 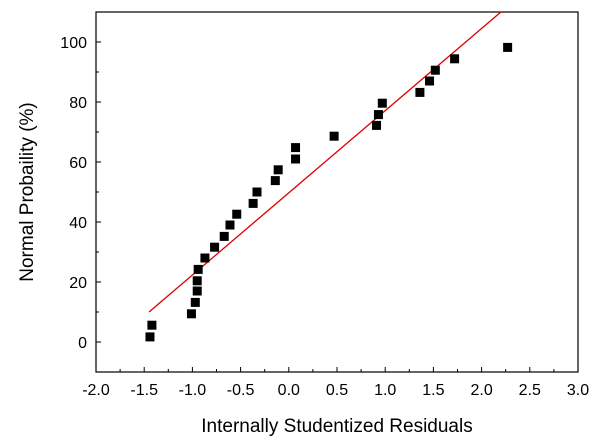 I want to click on y-tick-label-0: 0, so click(x=82, y=343).